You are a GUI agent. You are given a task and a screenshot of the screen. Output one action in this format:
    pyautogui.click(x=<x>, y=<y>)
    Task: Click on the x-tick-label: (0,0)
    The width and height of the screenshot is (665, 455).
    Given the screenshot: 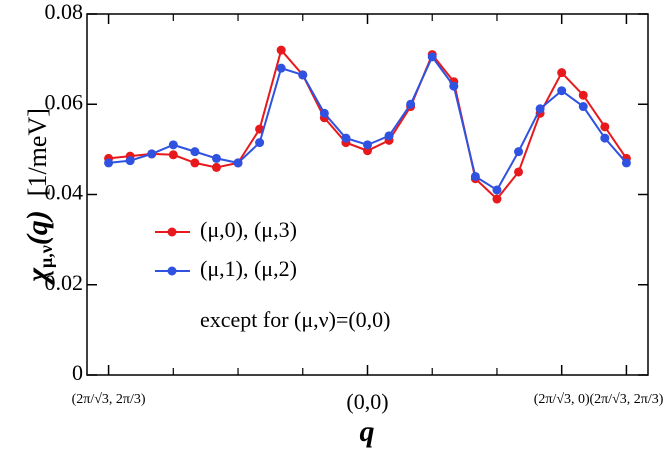 What is the action you would take?
    pyautogui.click(x=367, y=401)
    